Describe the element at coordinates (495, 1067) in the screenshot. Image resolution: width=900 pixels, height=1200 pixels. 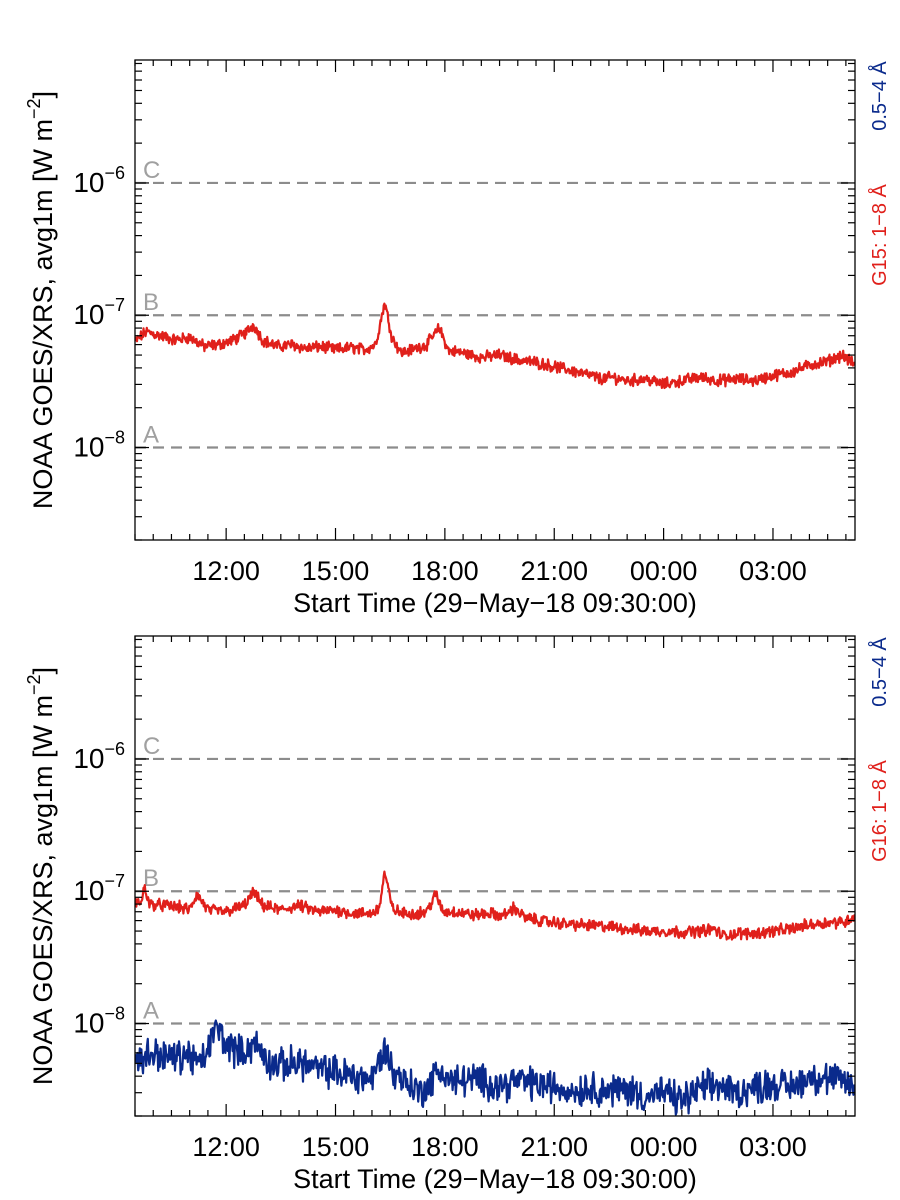
I see `series-line-short-channel` at that location.